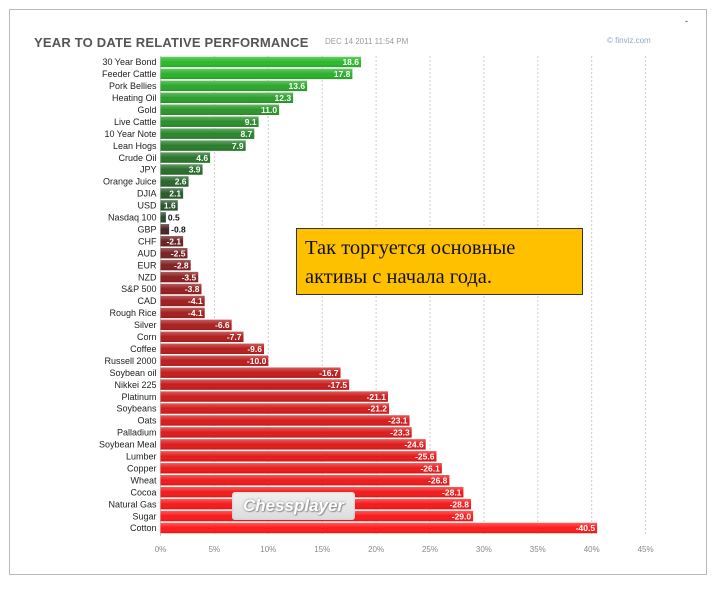 This screenshot has height=589, width=718. What do you see at coordinates (132, 313) in the screenshot?
I see `category-label: Rough Rice` at bounding box center [132, 313].